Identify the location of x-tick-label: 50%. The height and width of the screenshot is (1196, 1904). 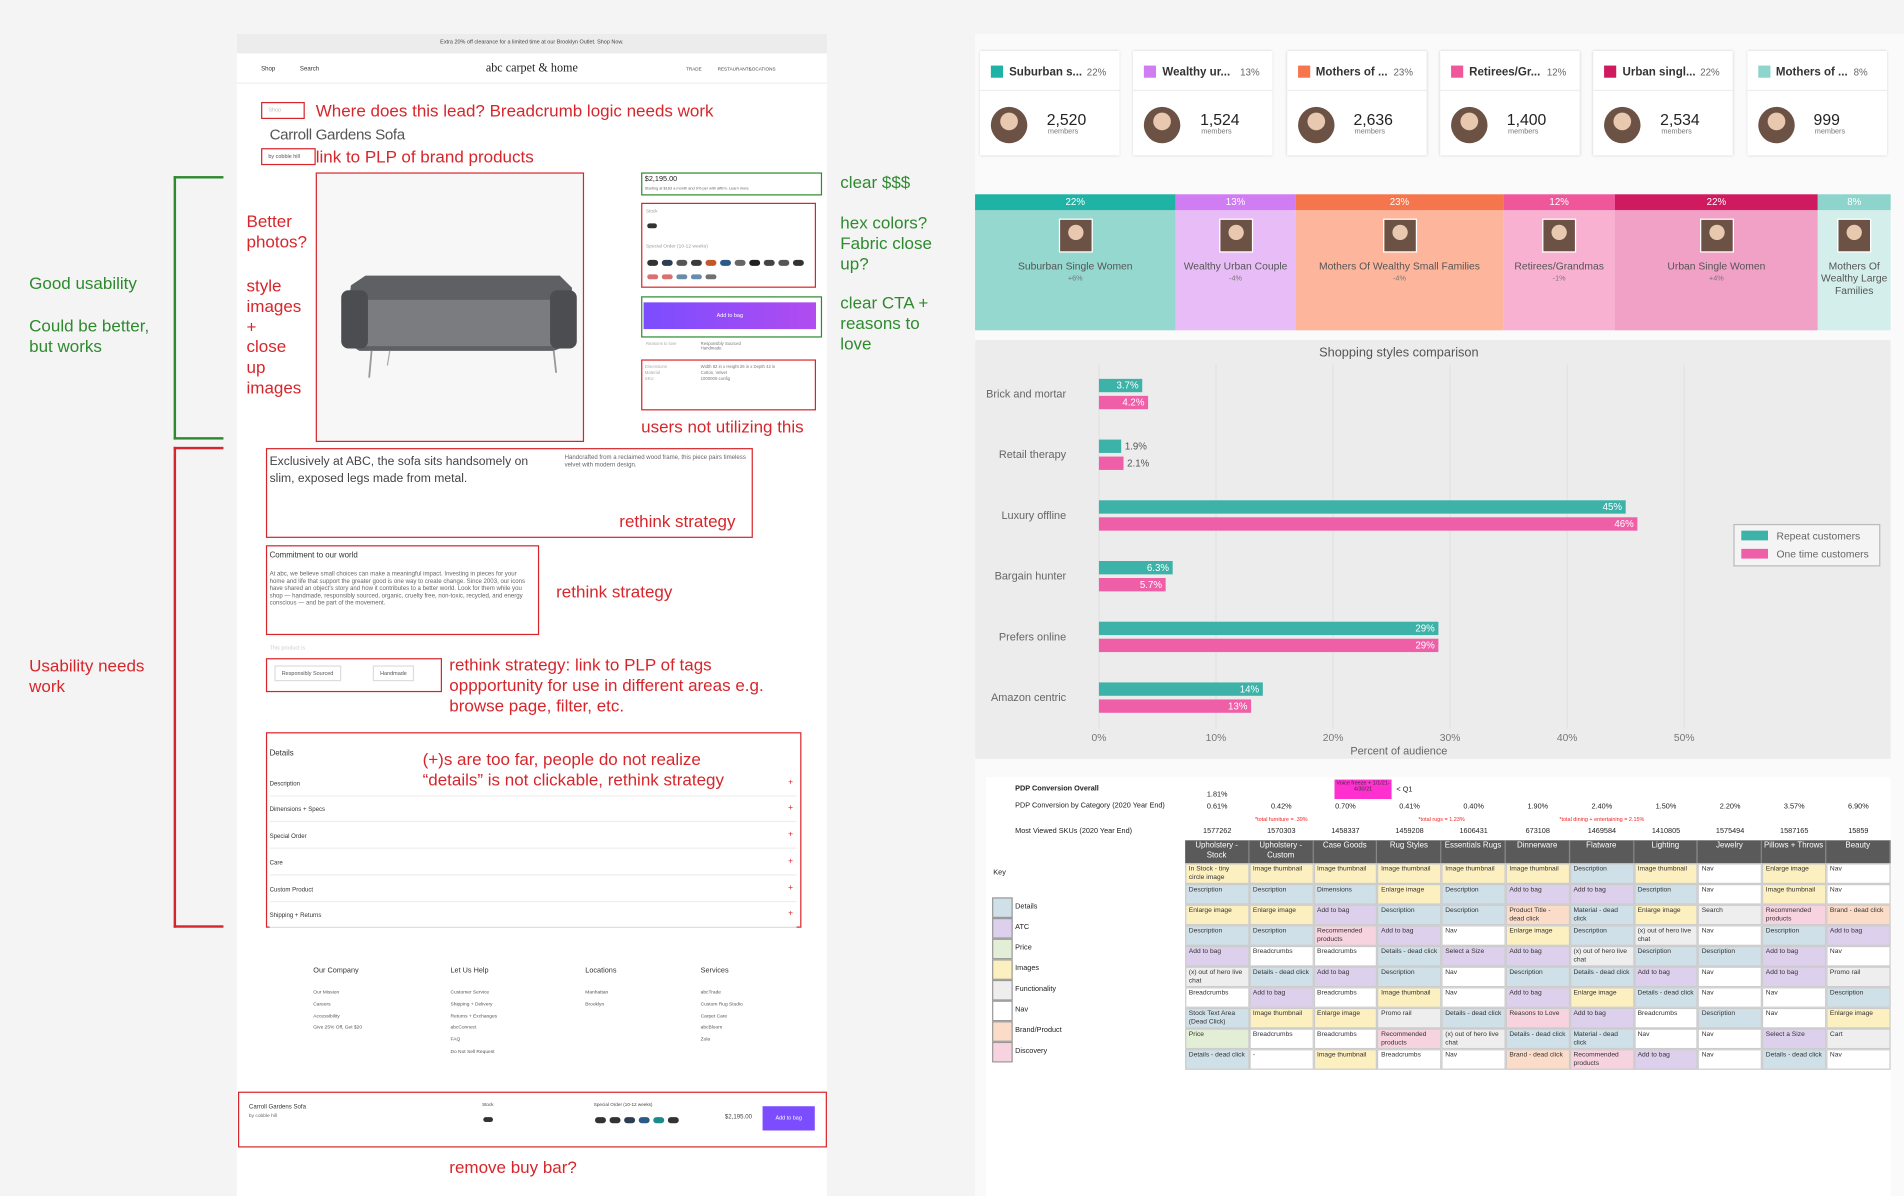
(1684, 738).